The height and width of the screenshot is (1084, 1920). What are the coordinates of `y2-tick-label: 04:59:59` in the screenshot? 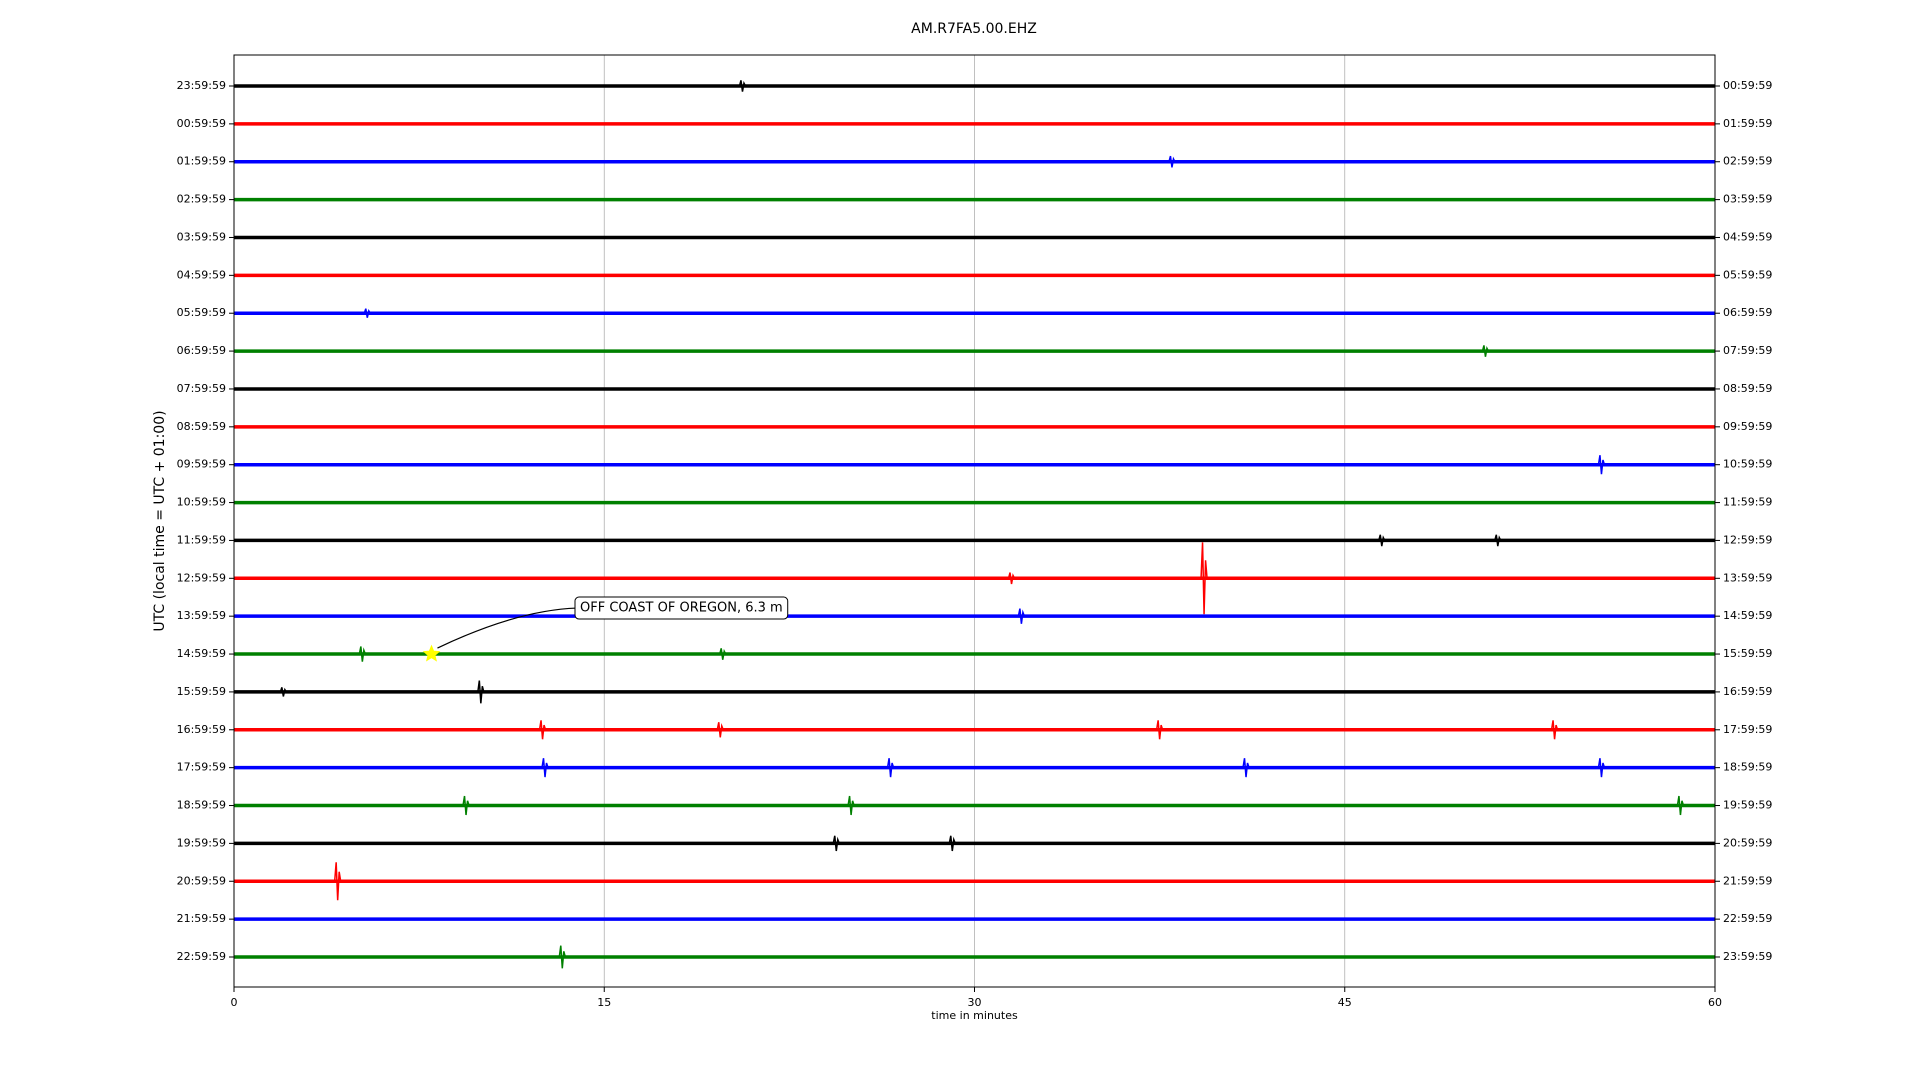 It's located at (1747, 236).